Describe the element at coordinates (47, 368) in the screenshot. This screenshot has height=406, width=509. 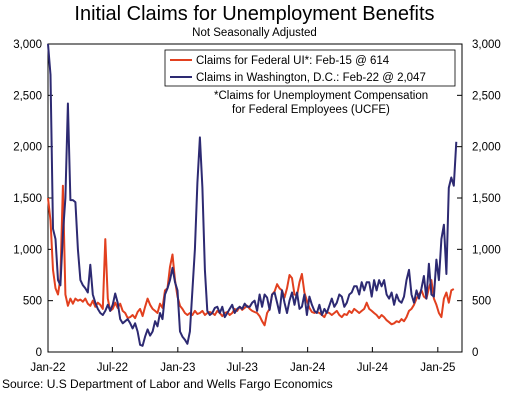
I see `x-tick-label: Jan-22` at that location.